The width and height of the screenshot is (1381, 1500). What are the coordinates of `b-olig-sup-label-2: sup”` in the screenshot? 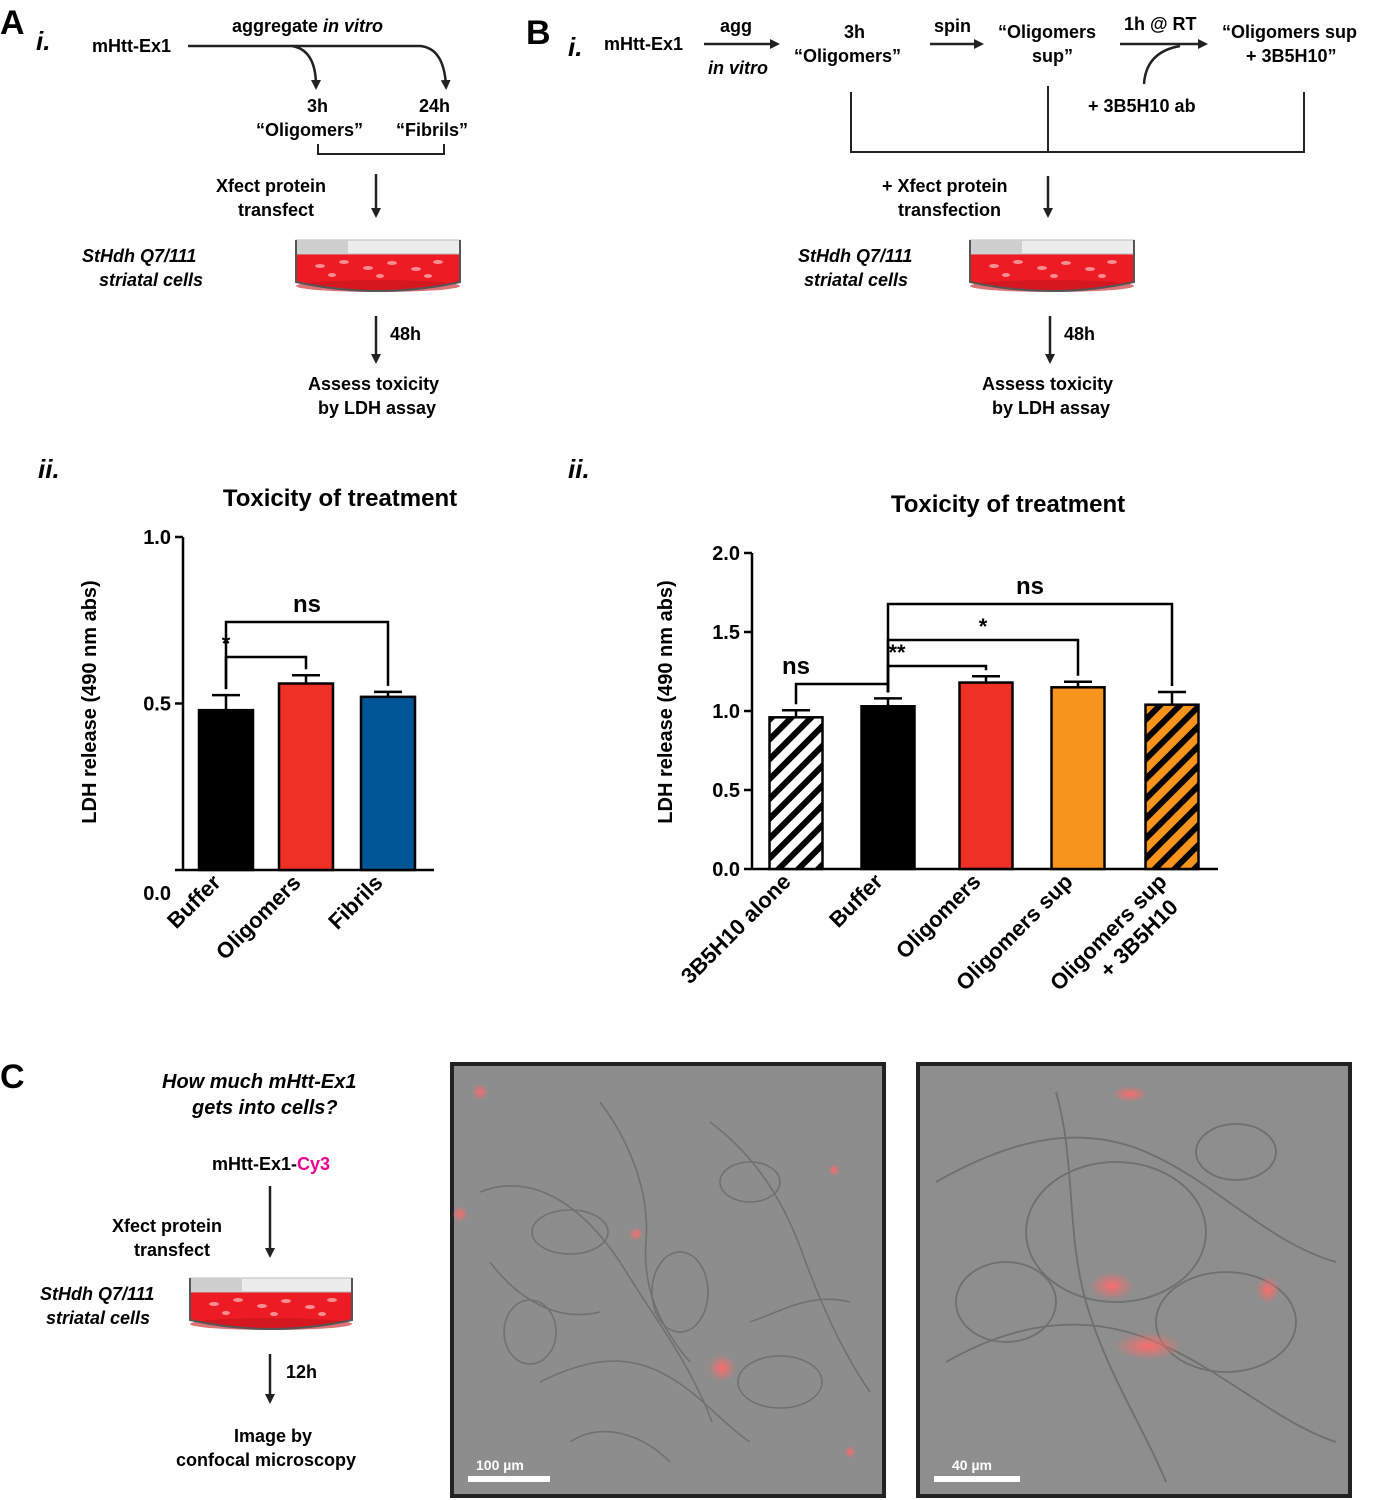 It's located at (1052, 56).